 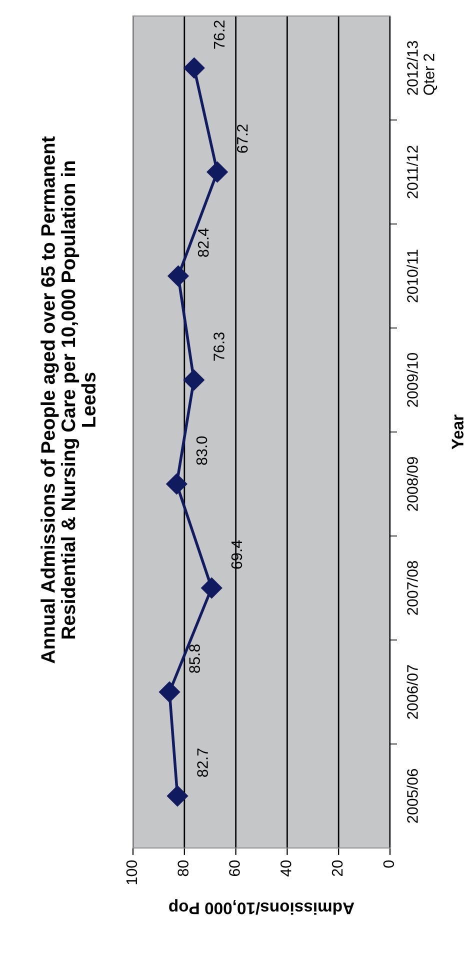 I want to click on y-axis-title: Year, so click(x=458, y=432).